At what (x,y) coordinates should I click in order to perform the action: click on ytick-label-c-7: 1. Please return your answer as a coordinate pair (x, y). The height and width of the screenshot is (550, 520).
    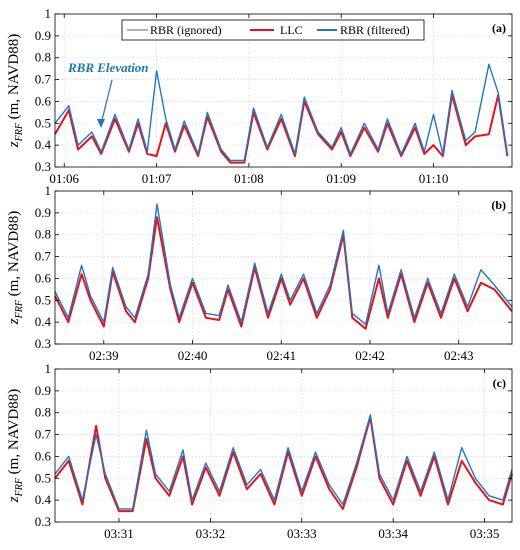
    Looking at the image, I should click on (48, 368).